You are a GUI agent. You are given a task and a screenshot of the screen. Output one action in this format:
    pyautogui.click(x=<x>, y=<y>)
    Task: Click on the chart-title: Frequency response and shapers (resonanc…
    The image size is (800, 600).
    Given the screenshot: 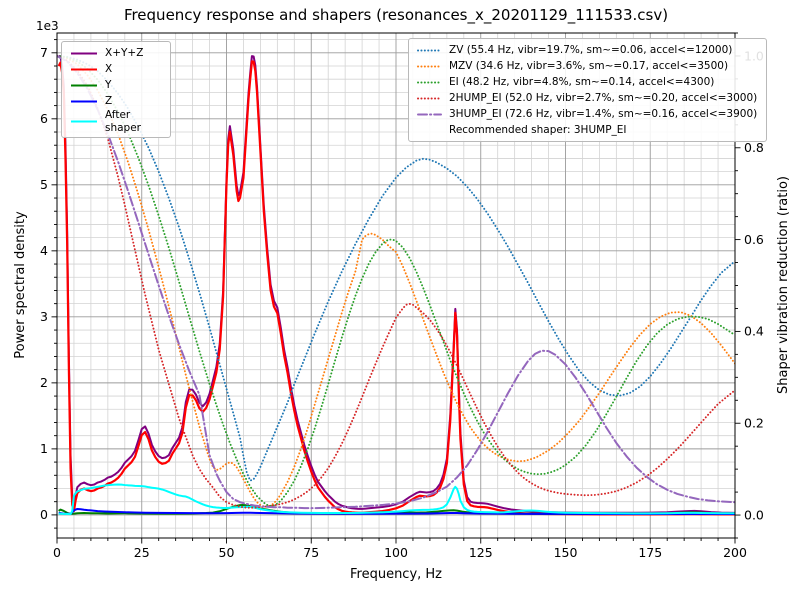 What is the action you would take?
    pyautogui.click(x=396, y=15)
    